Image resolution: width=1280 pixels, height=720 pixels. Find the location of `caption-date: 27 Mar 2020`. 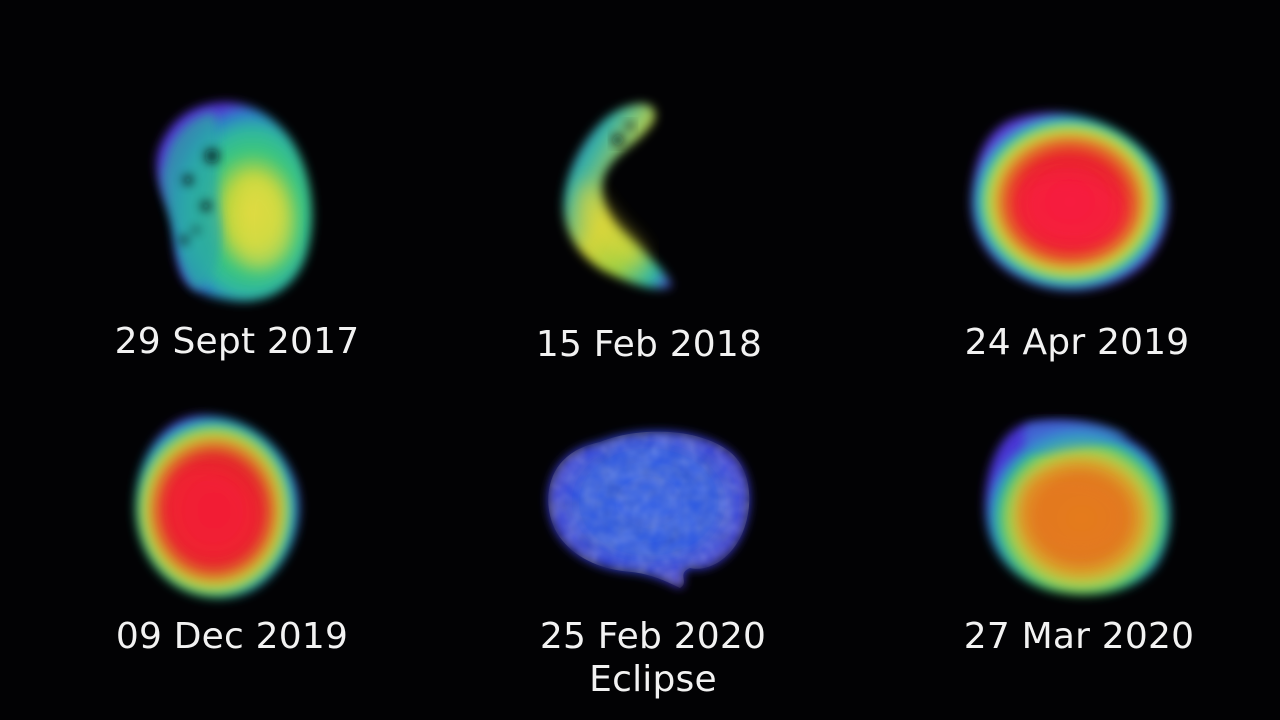

caption-date: 27 Mar 2020 is located at coordinates (1079, 636).